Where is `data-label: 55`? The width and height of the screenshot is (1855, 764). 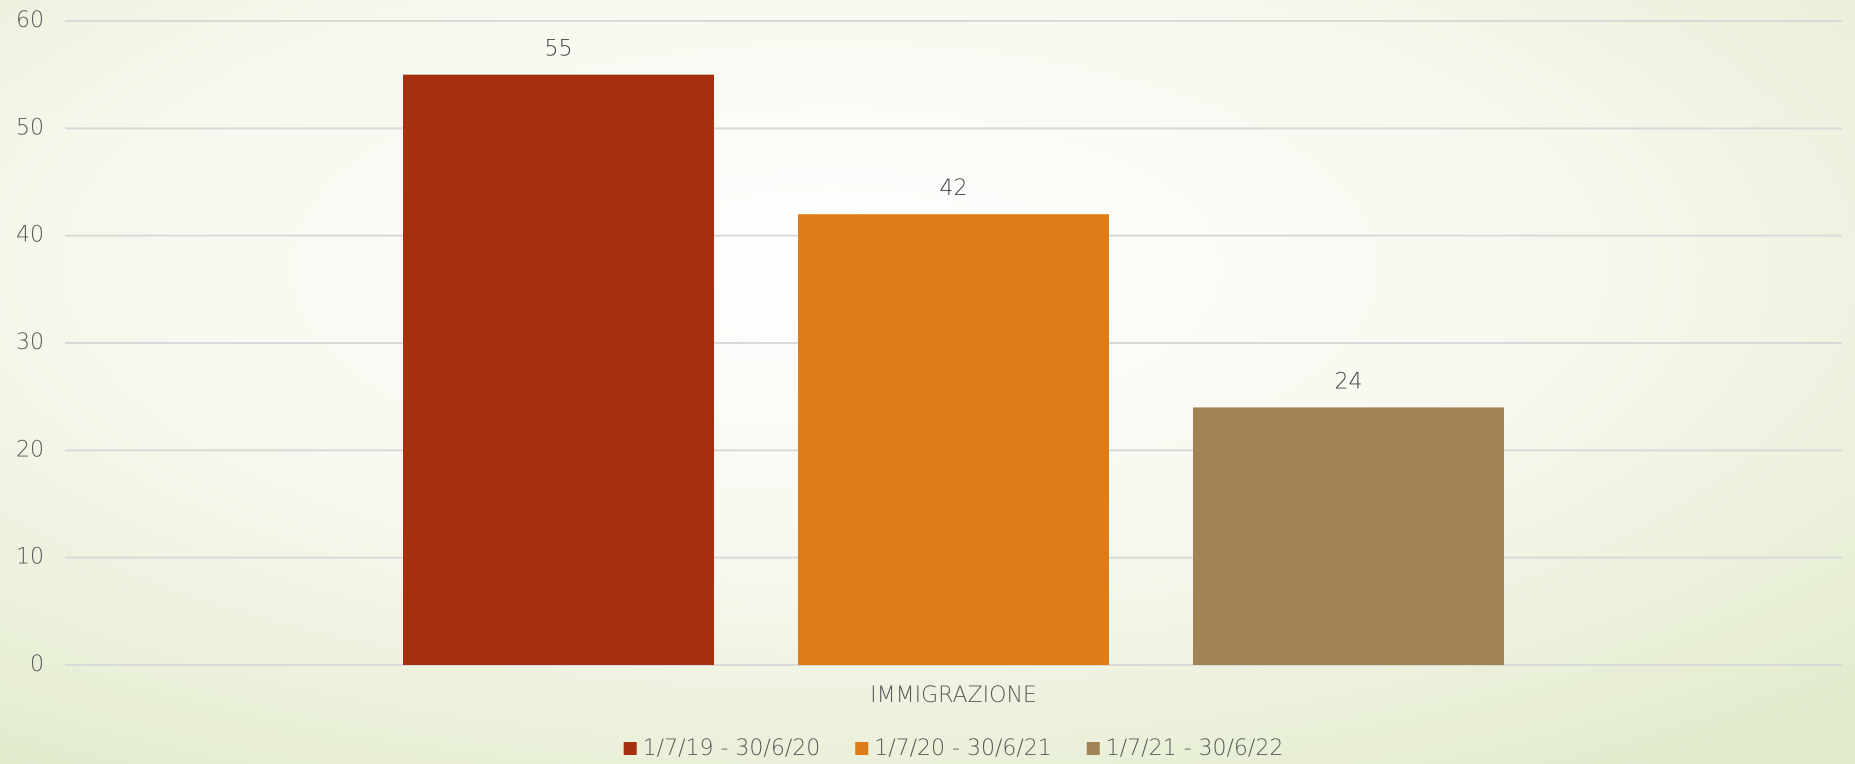
data-label: 55 is located at coordinates (559, 49).